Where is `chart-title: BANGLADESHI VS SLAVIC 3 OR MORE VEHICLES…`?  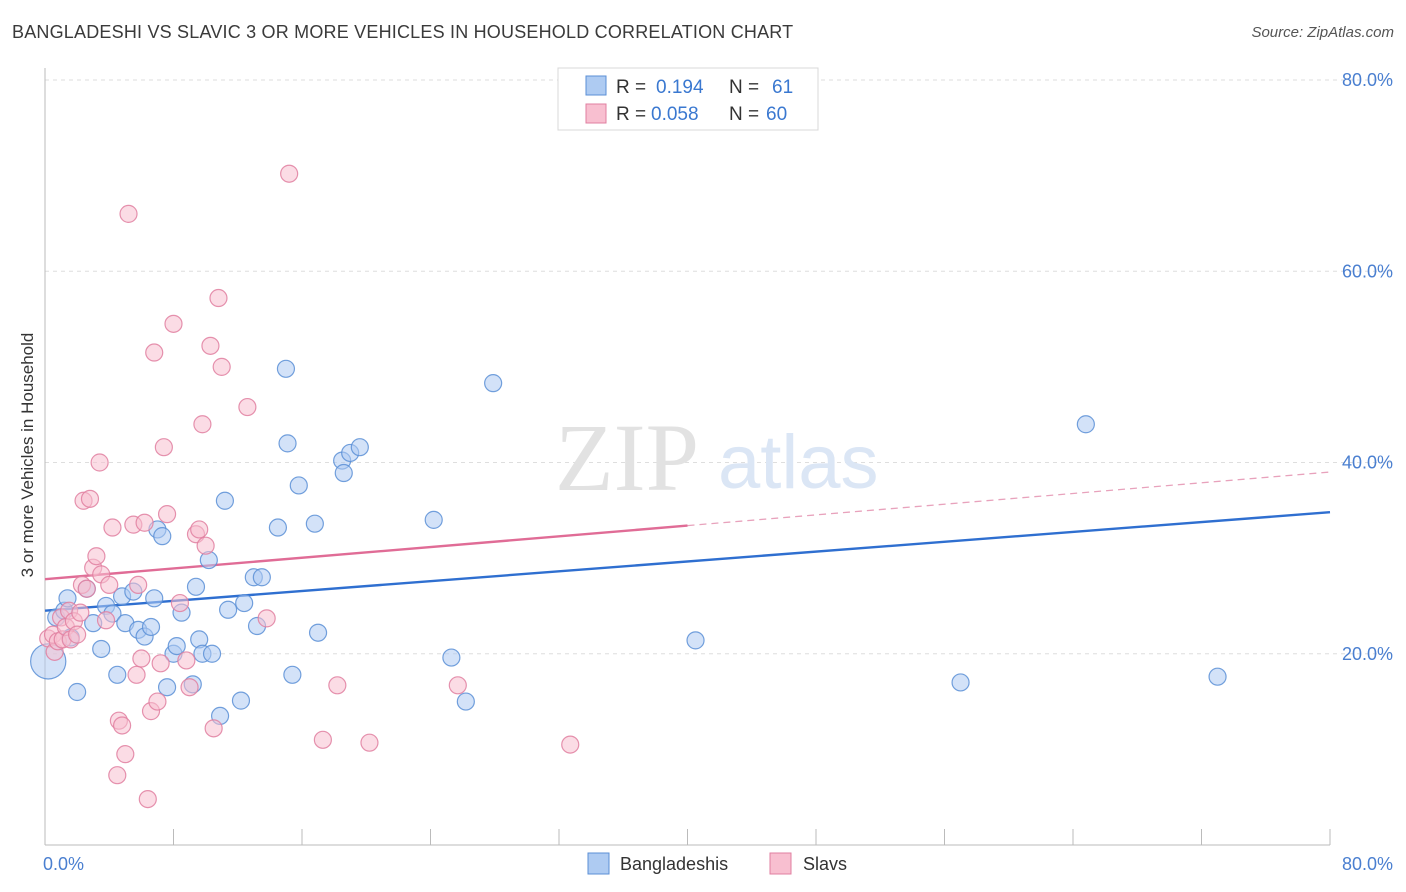
chart-title: BANGLADESHI VS SLAVIC 3 OR MORE VEHICLES… is located at coordinates (403, 32).